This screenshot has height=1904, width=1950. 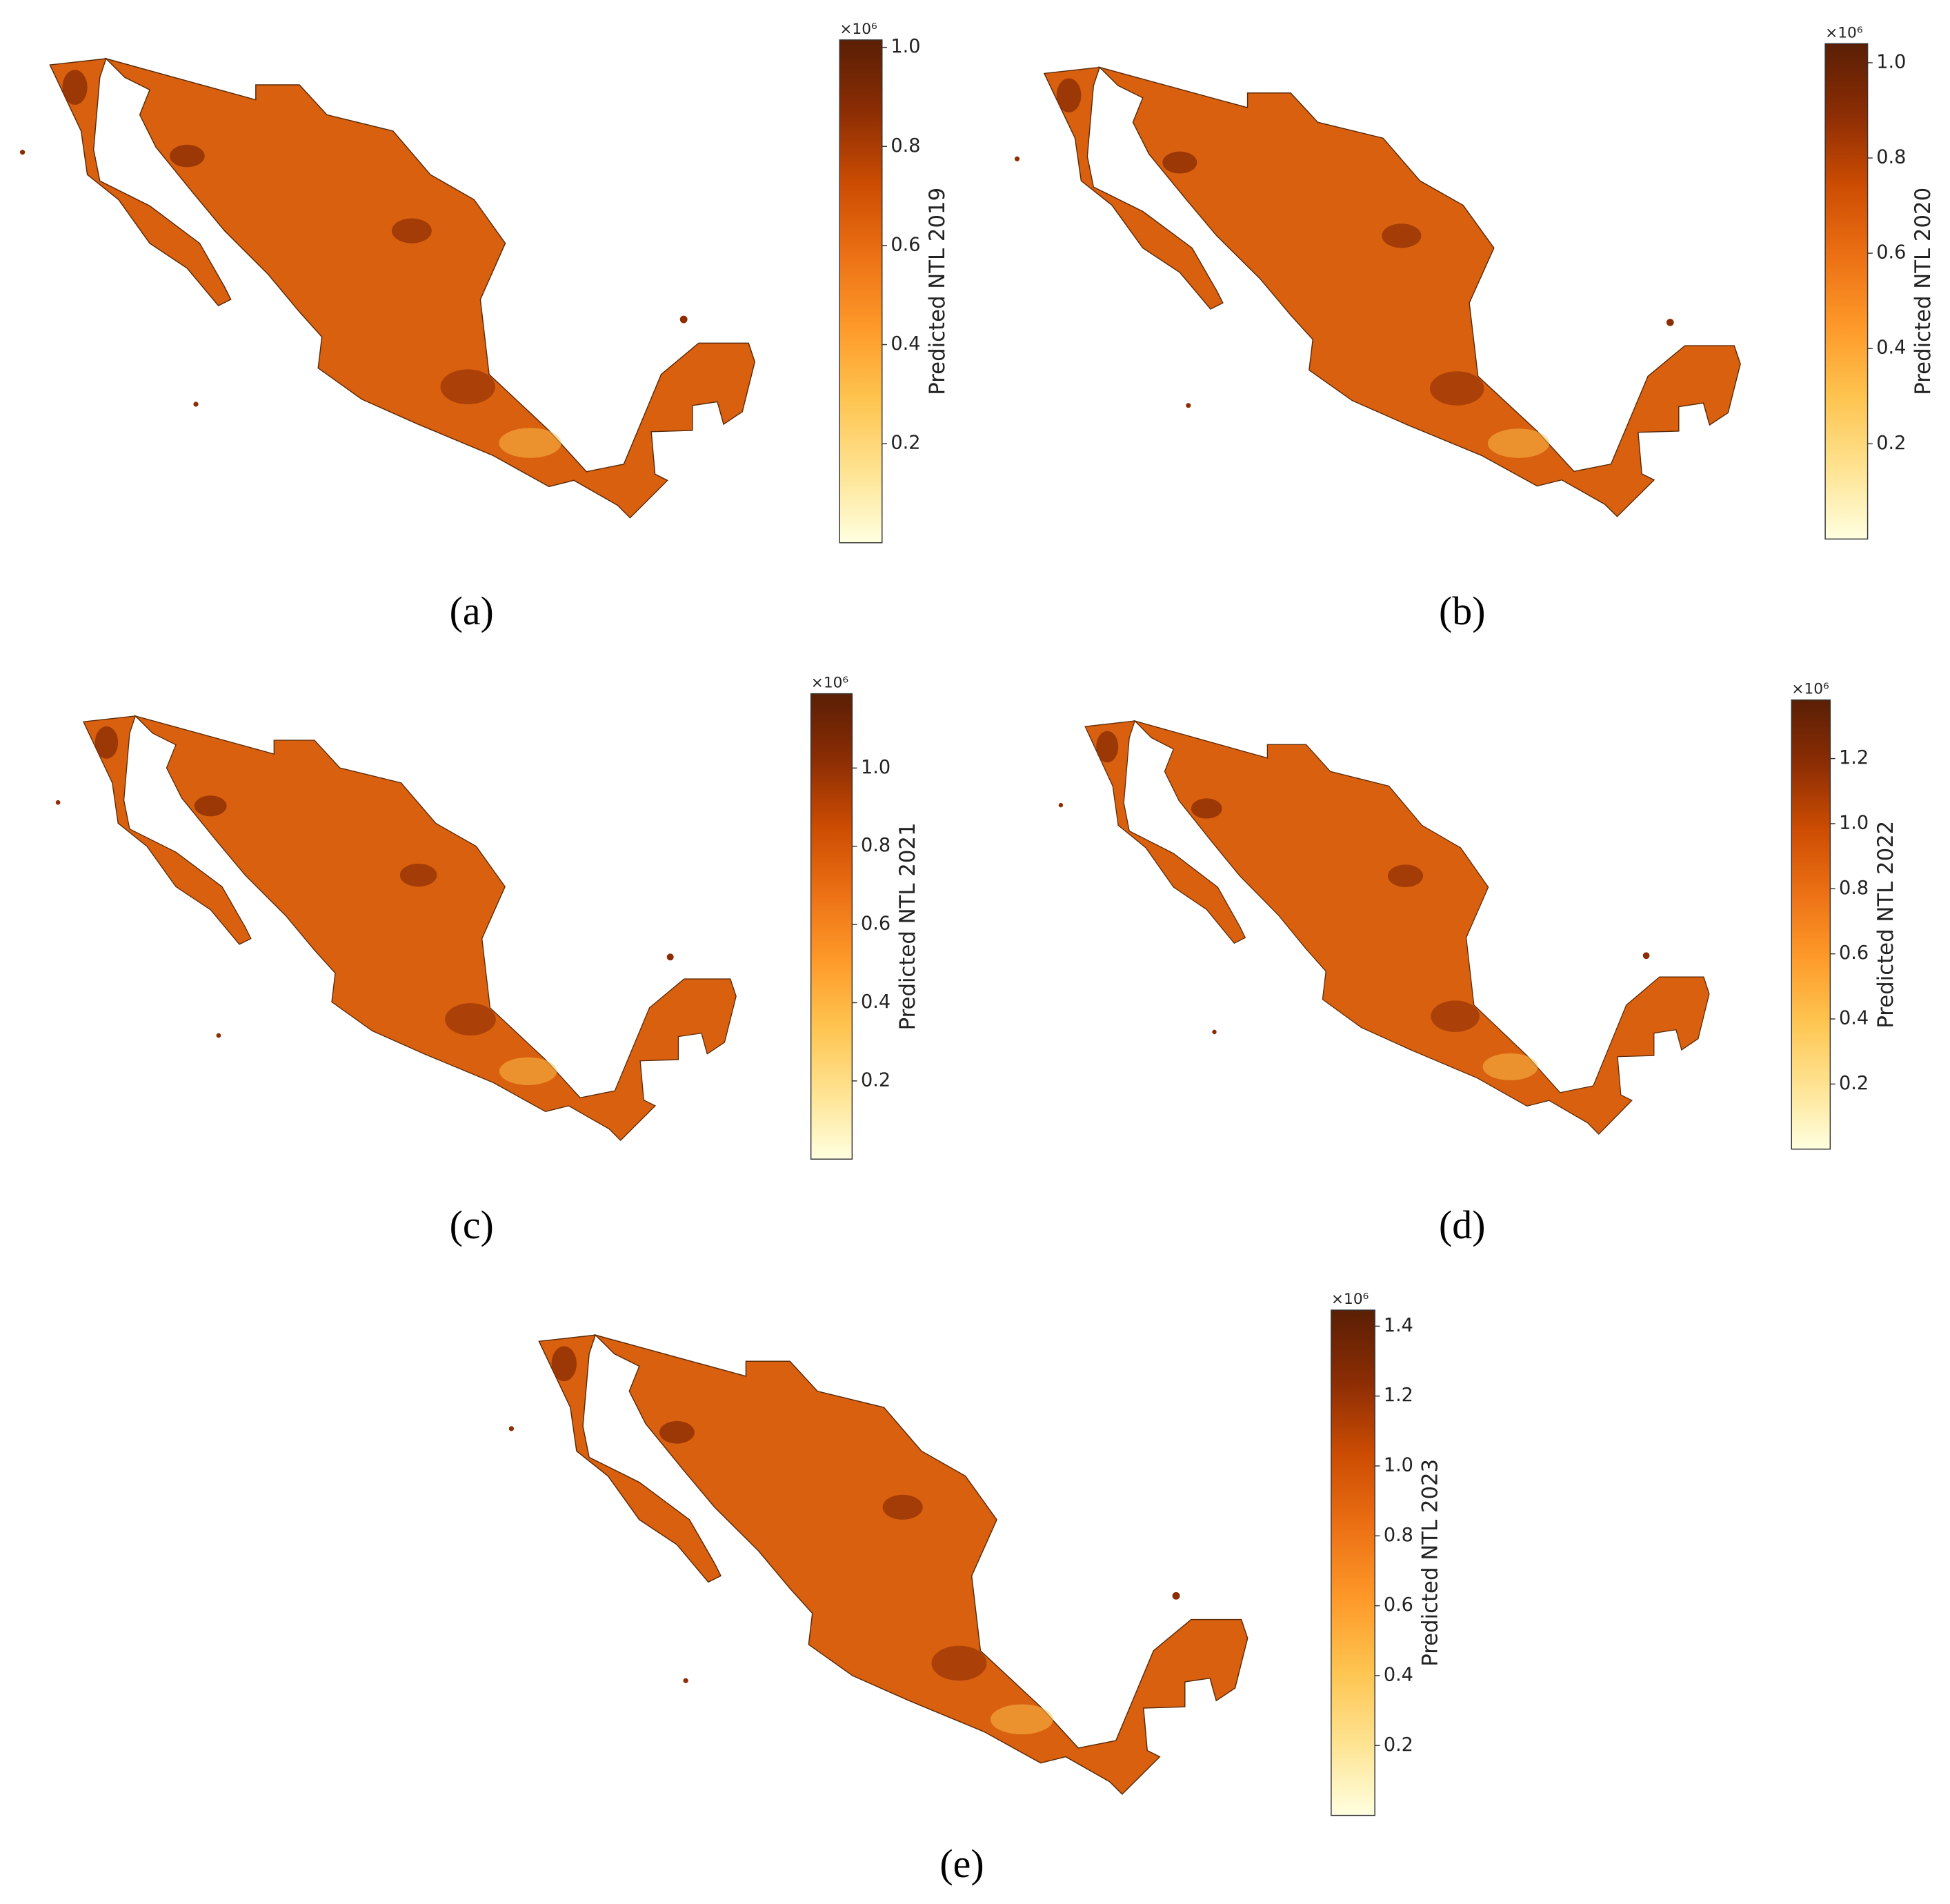 What do you see at coordinates (1885, 925) in the screenshot?
I see `colorbar-label: Predicted NTL 2022` at bounding box center [1885, 925].